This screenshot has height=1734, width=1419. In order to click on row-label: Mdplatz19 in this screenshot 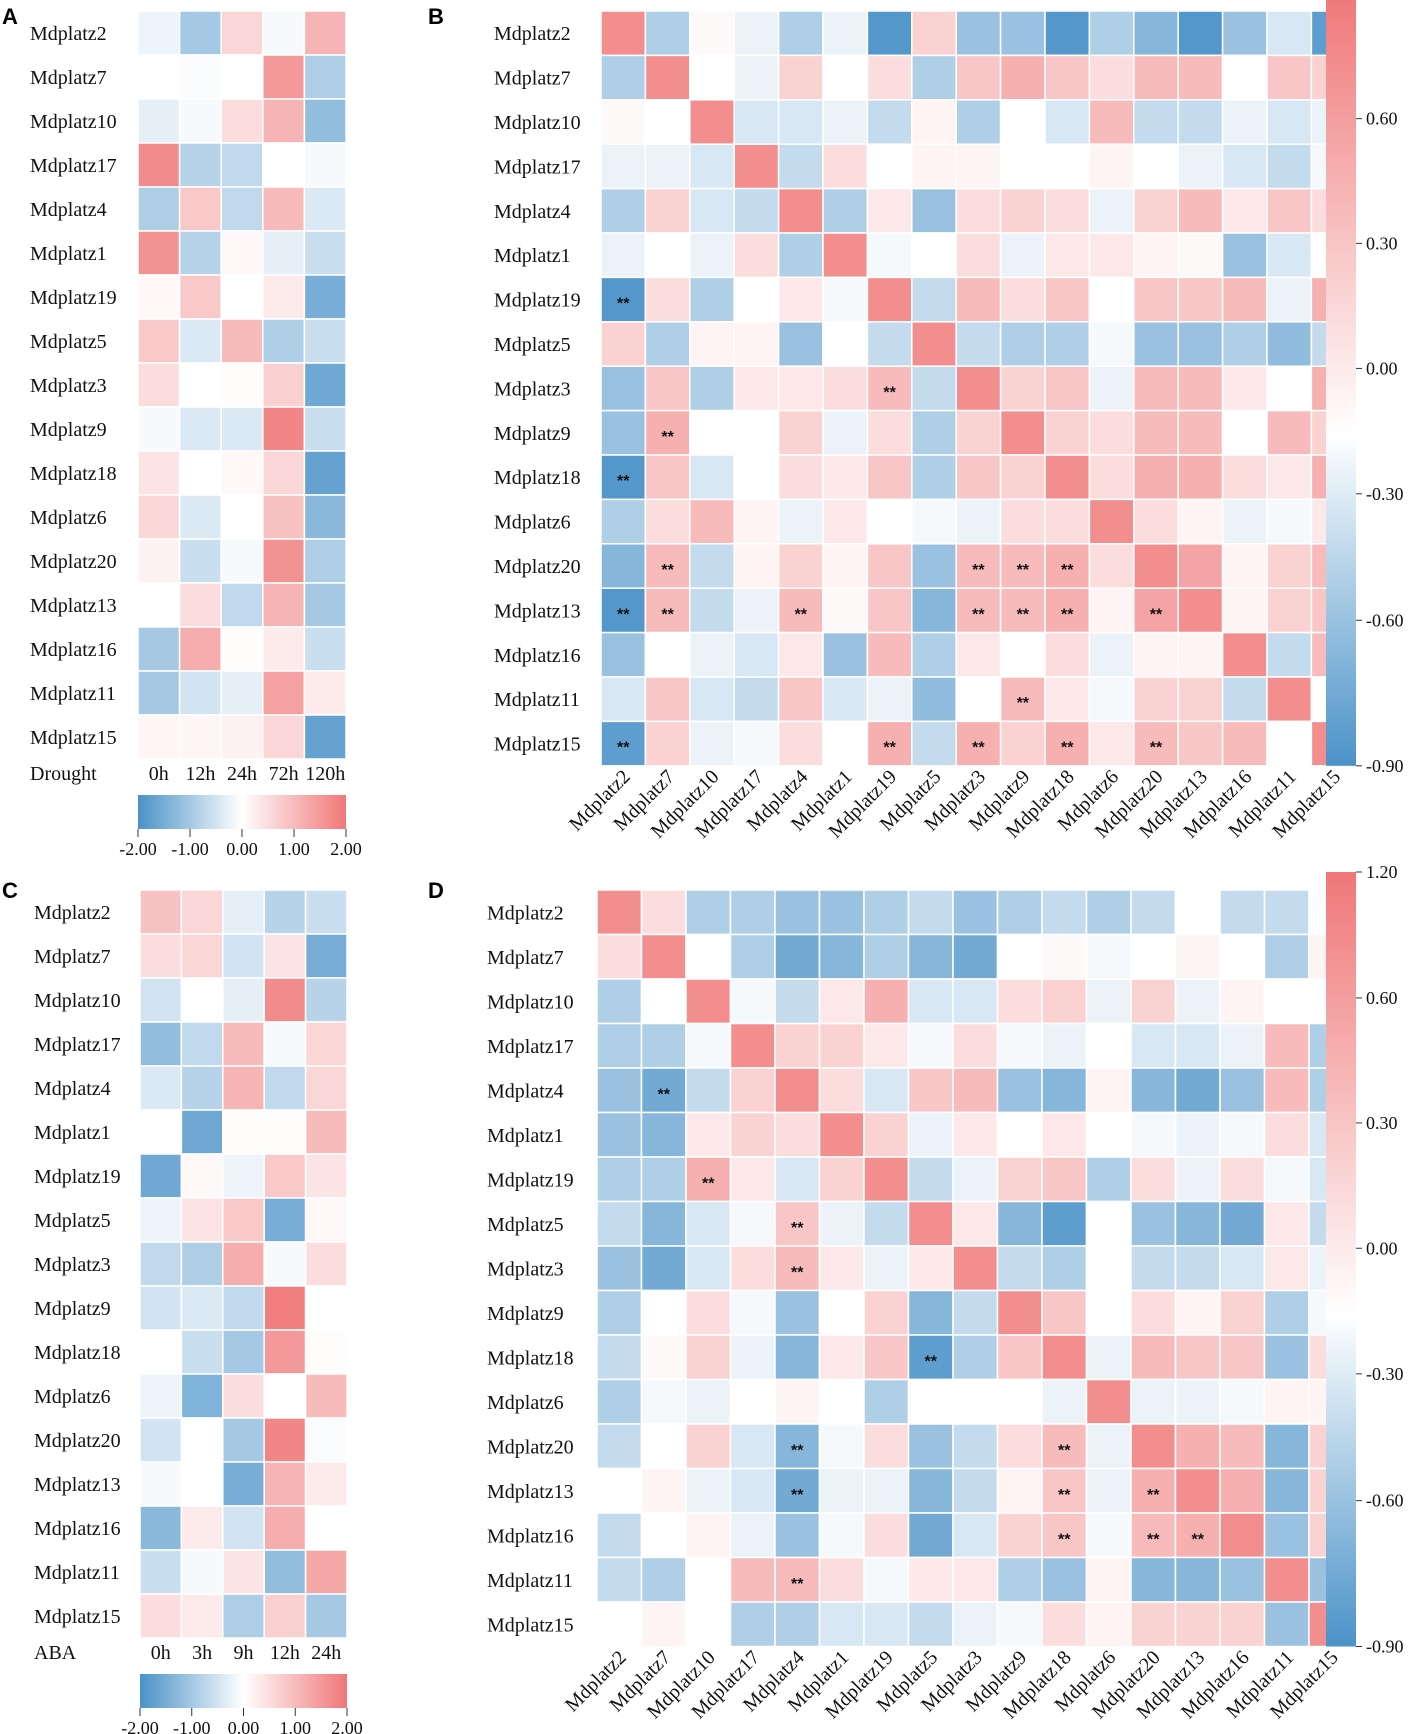, I will do `click(537, 301)`.